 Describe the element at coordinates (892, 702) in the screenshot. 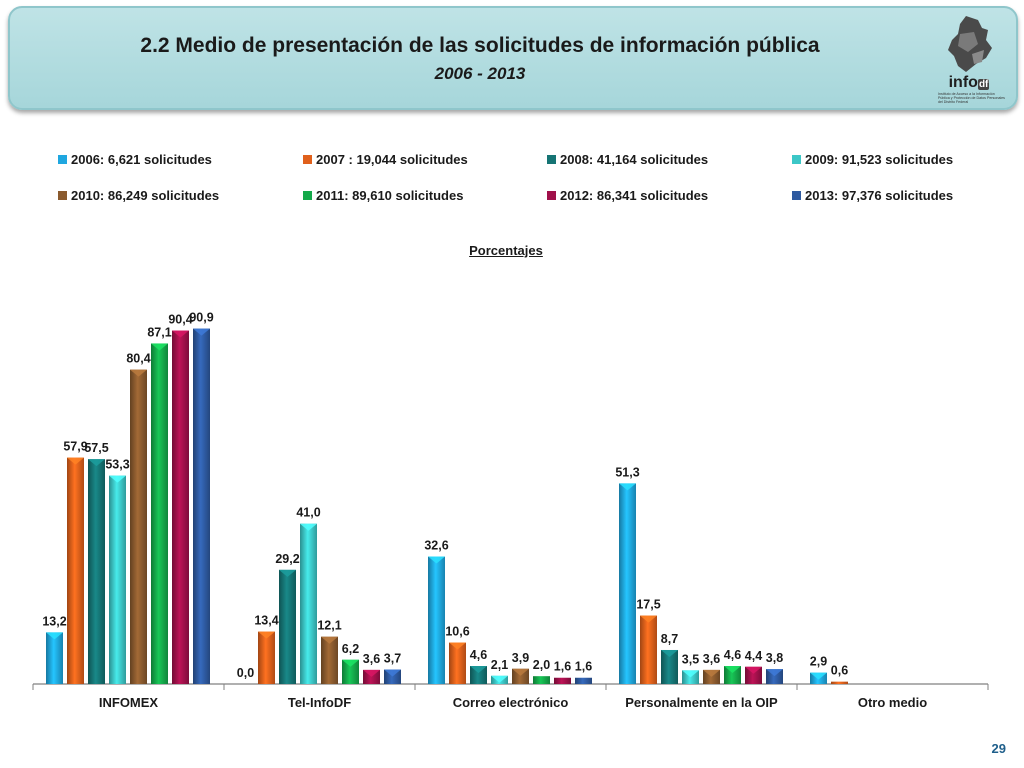

I see `x-tick-label: Otro medio` at that location.